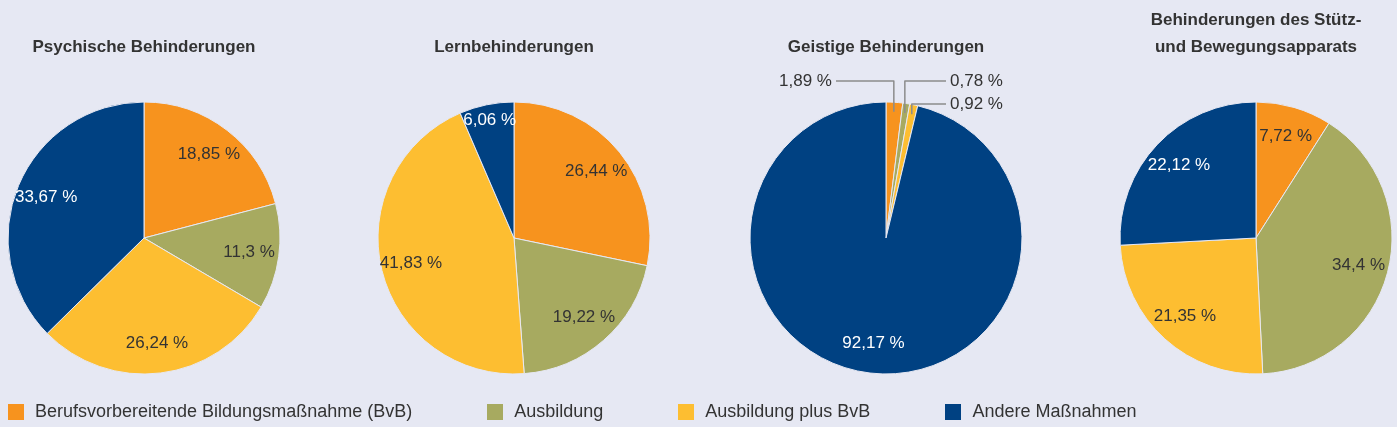  I want to click on chart-title: Geistige Behinderungen, so click(886, 47).